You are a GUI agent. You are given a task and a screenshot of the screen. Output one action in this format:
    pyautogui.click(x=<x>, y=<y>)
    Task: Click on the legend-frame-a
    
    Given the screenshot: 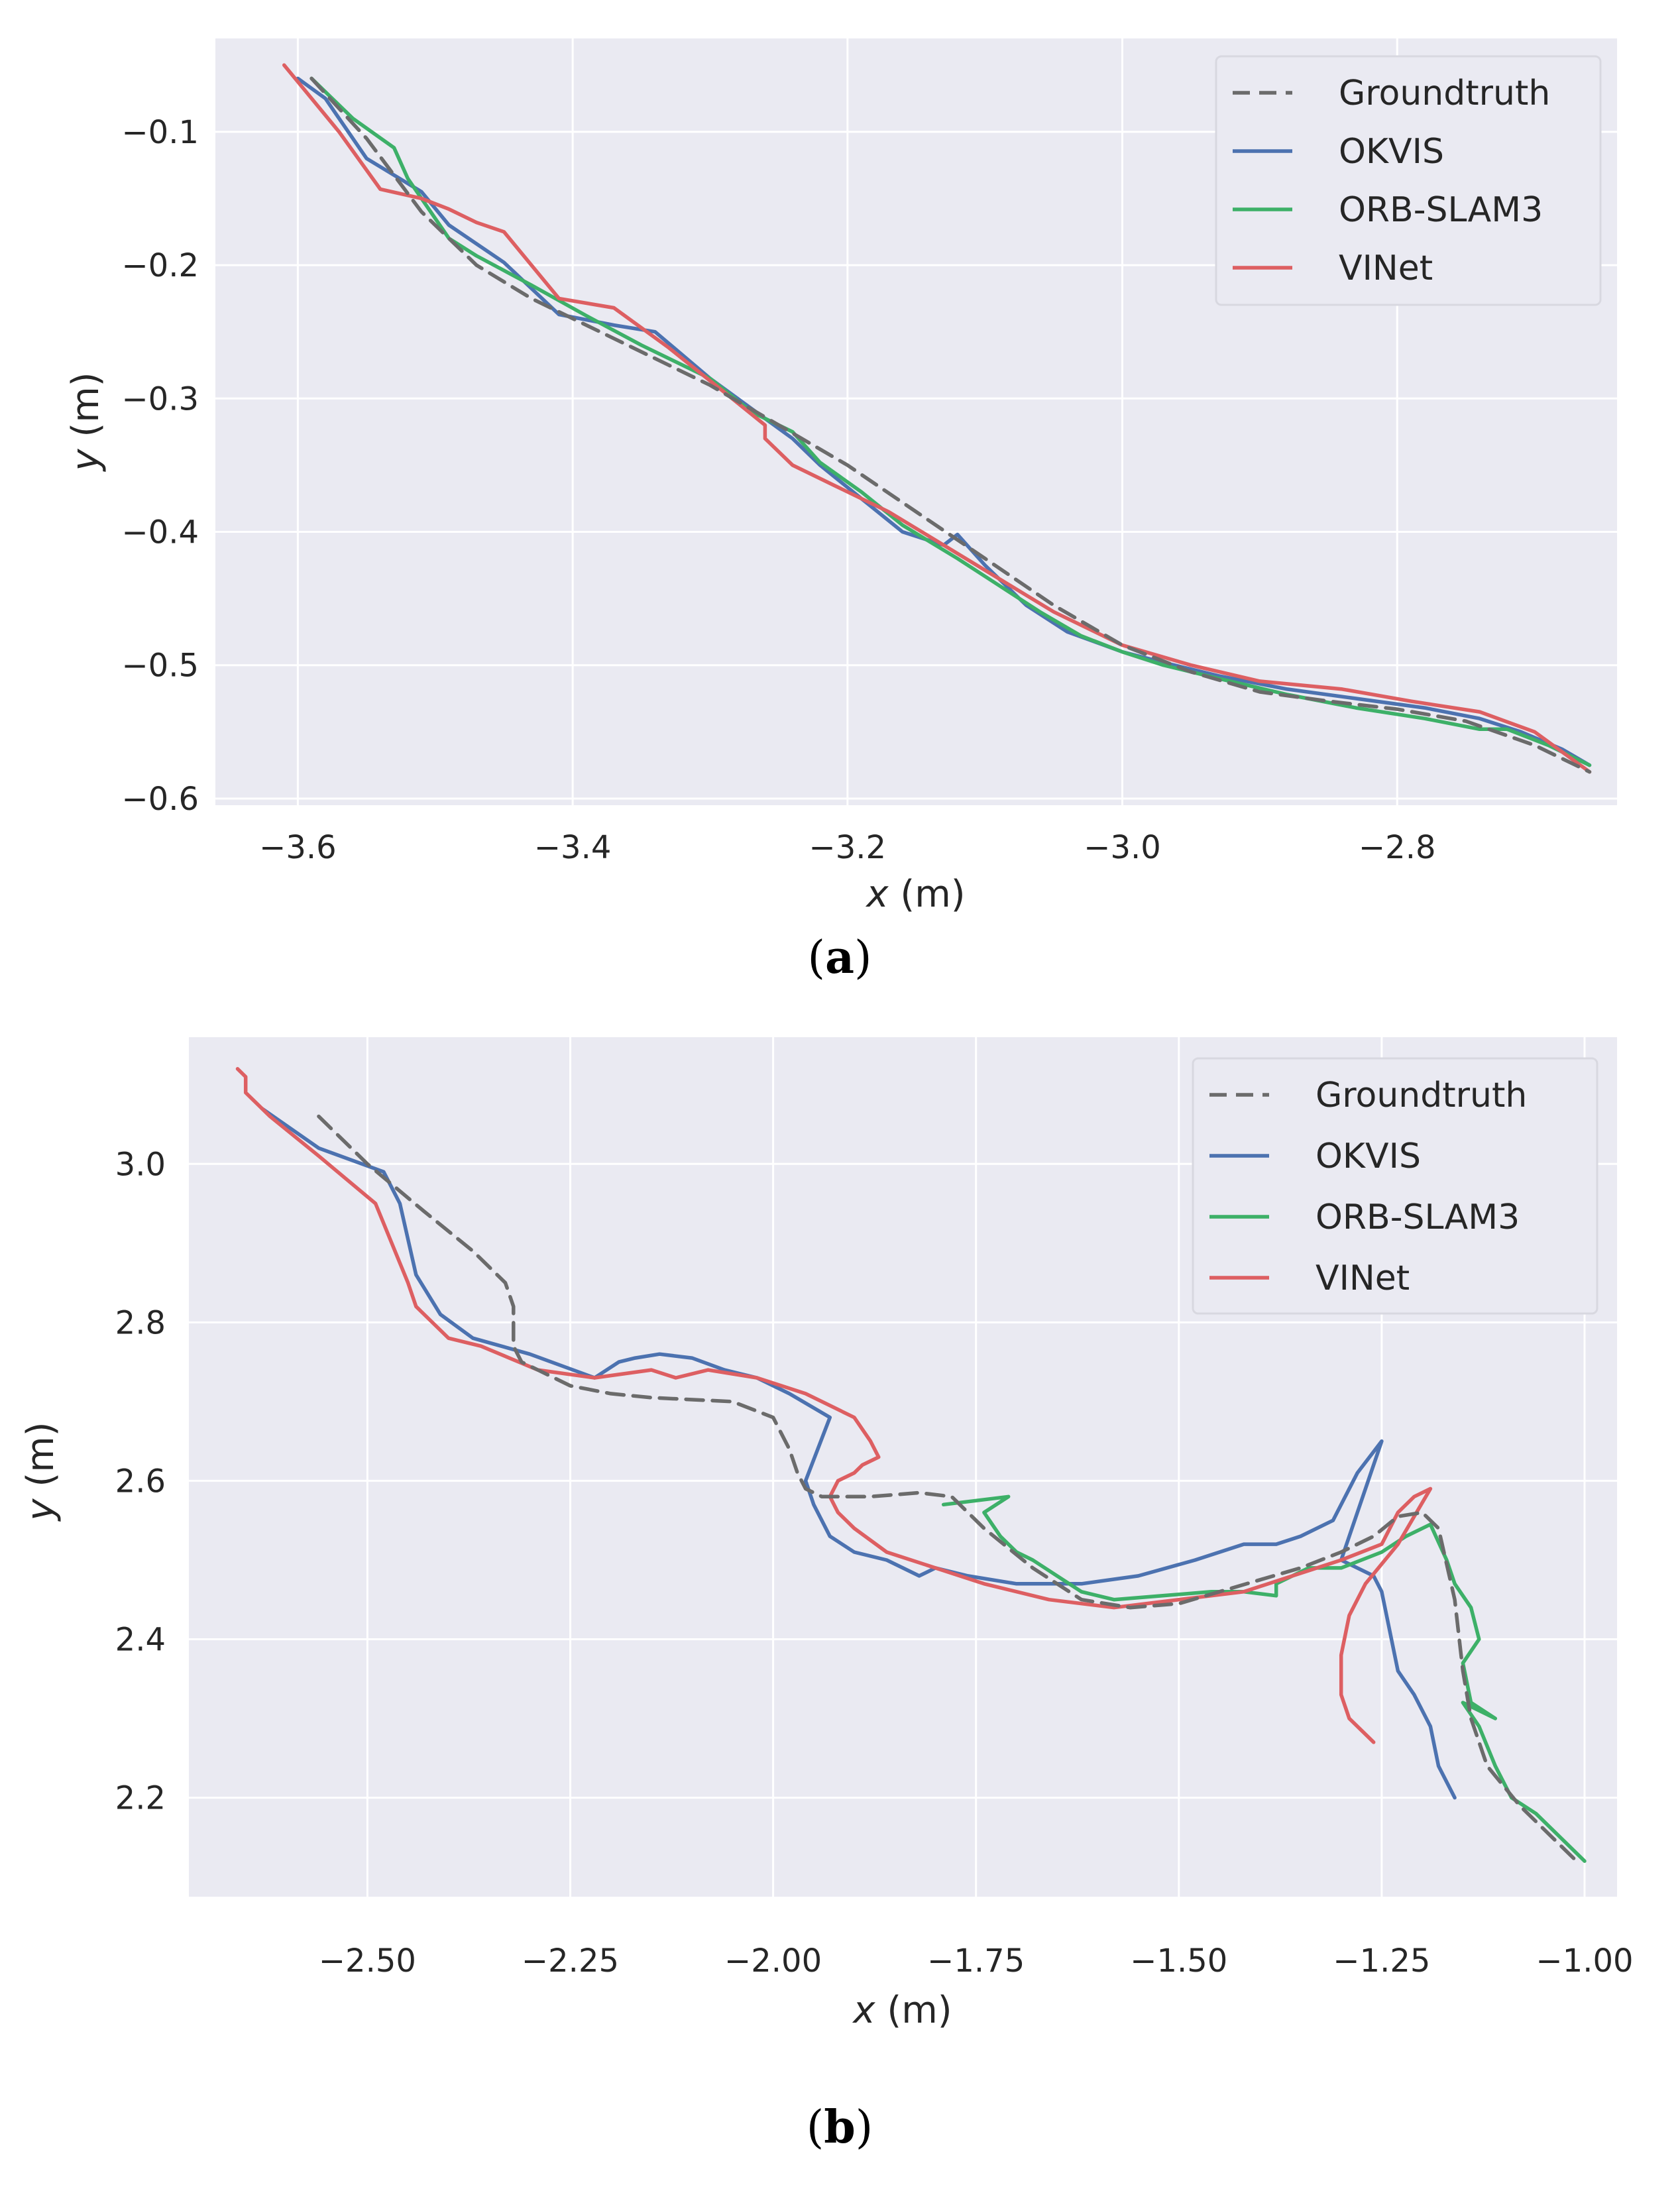 What is the action you would take?
    pyautogui.click(x=1408, y=180)
    